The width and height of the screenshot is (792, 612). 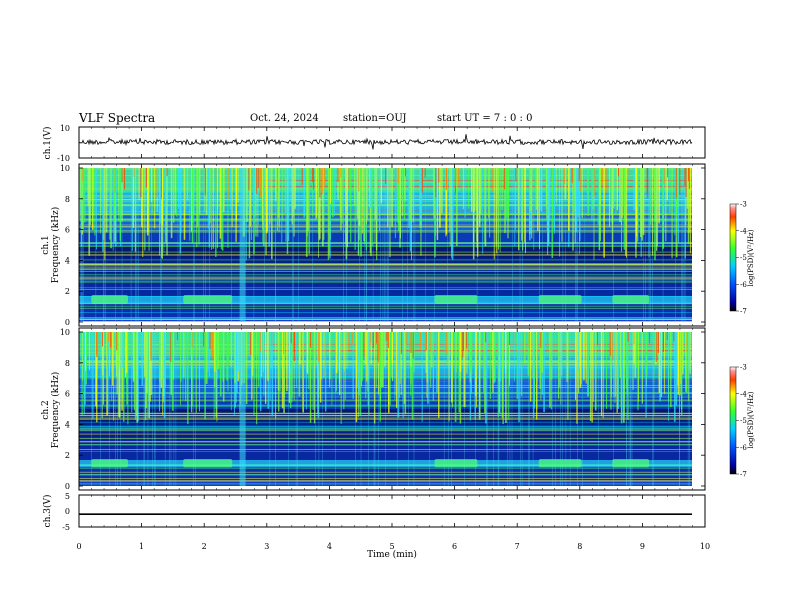 I want to click on x-tick-label: 5, so click(x=391, y=546).